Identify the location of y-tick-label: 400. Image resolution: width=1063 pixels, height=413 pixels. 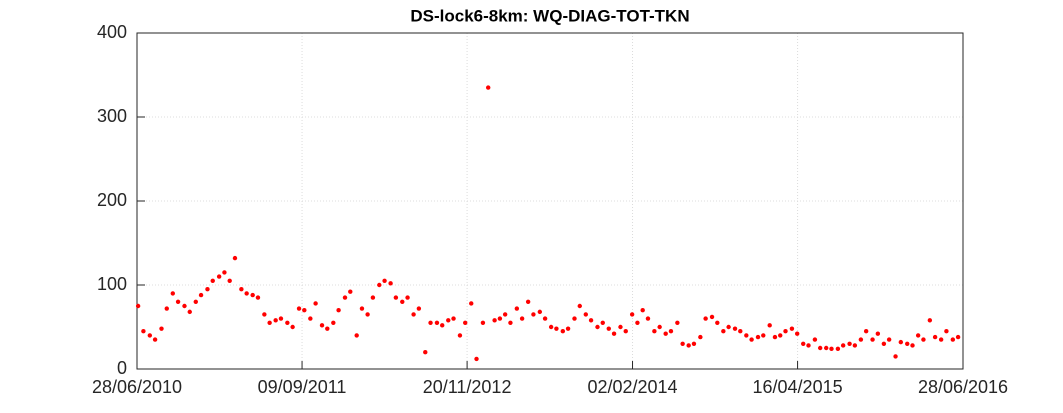
(112, 32).